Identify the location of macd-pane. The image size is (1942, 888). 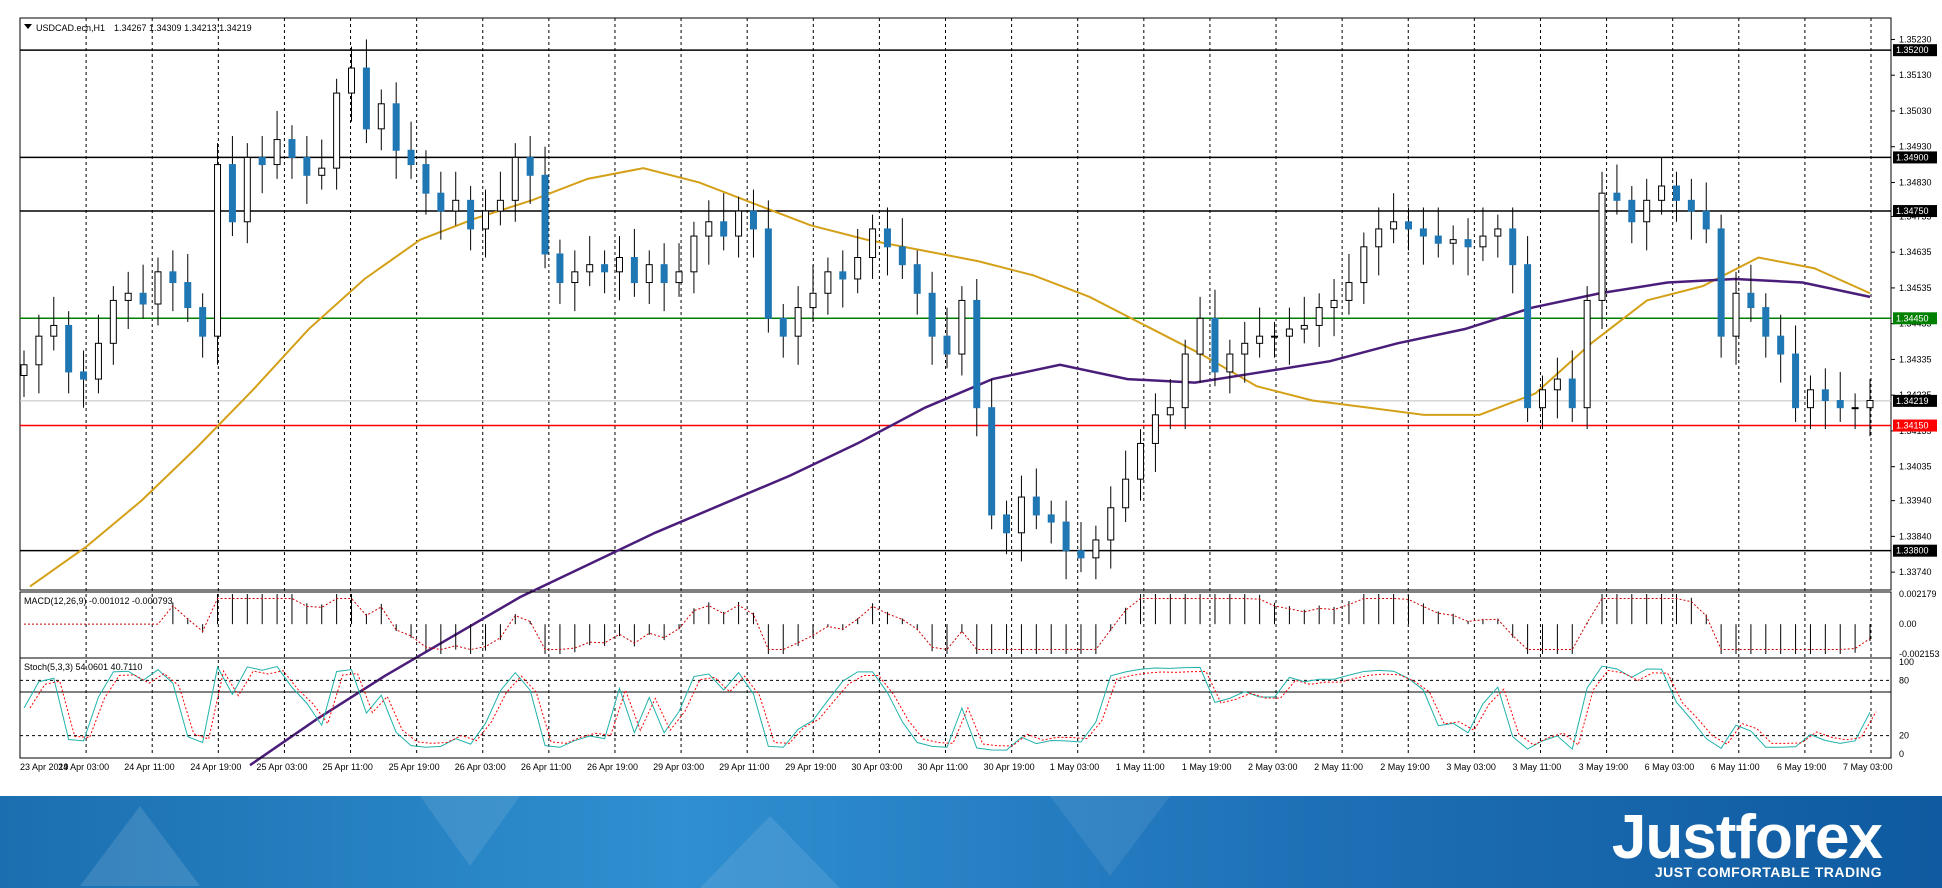
(955, 642).